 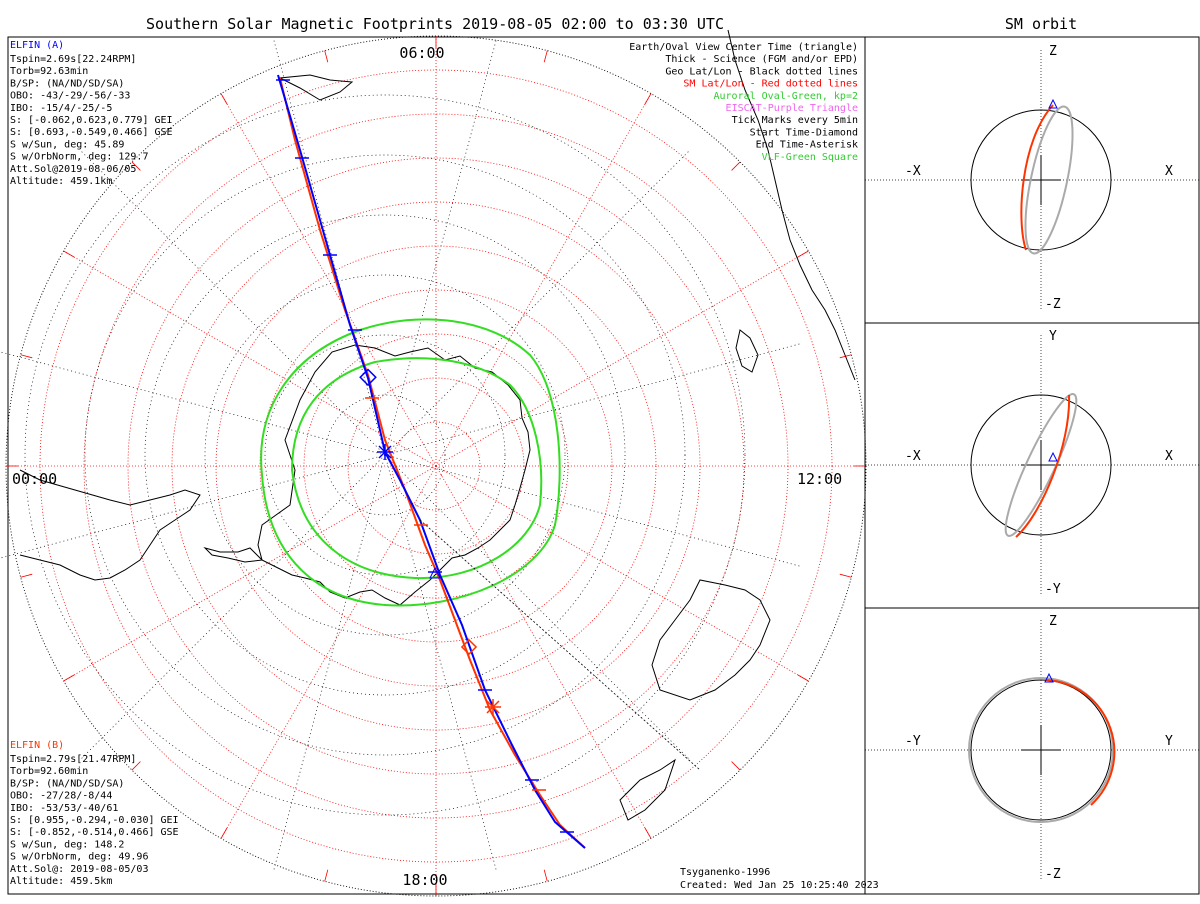 I want to click on time-label-right: 12:00, so click(x=819, y=479).